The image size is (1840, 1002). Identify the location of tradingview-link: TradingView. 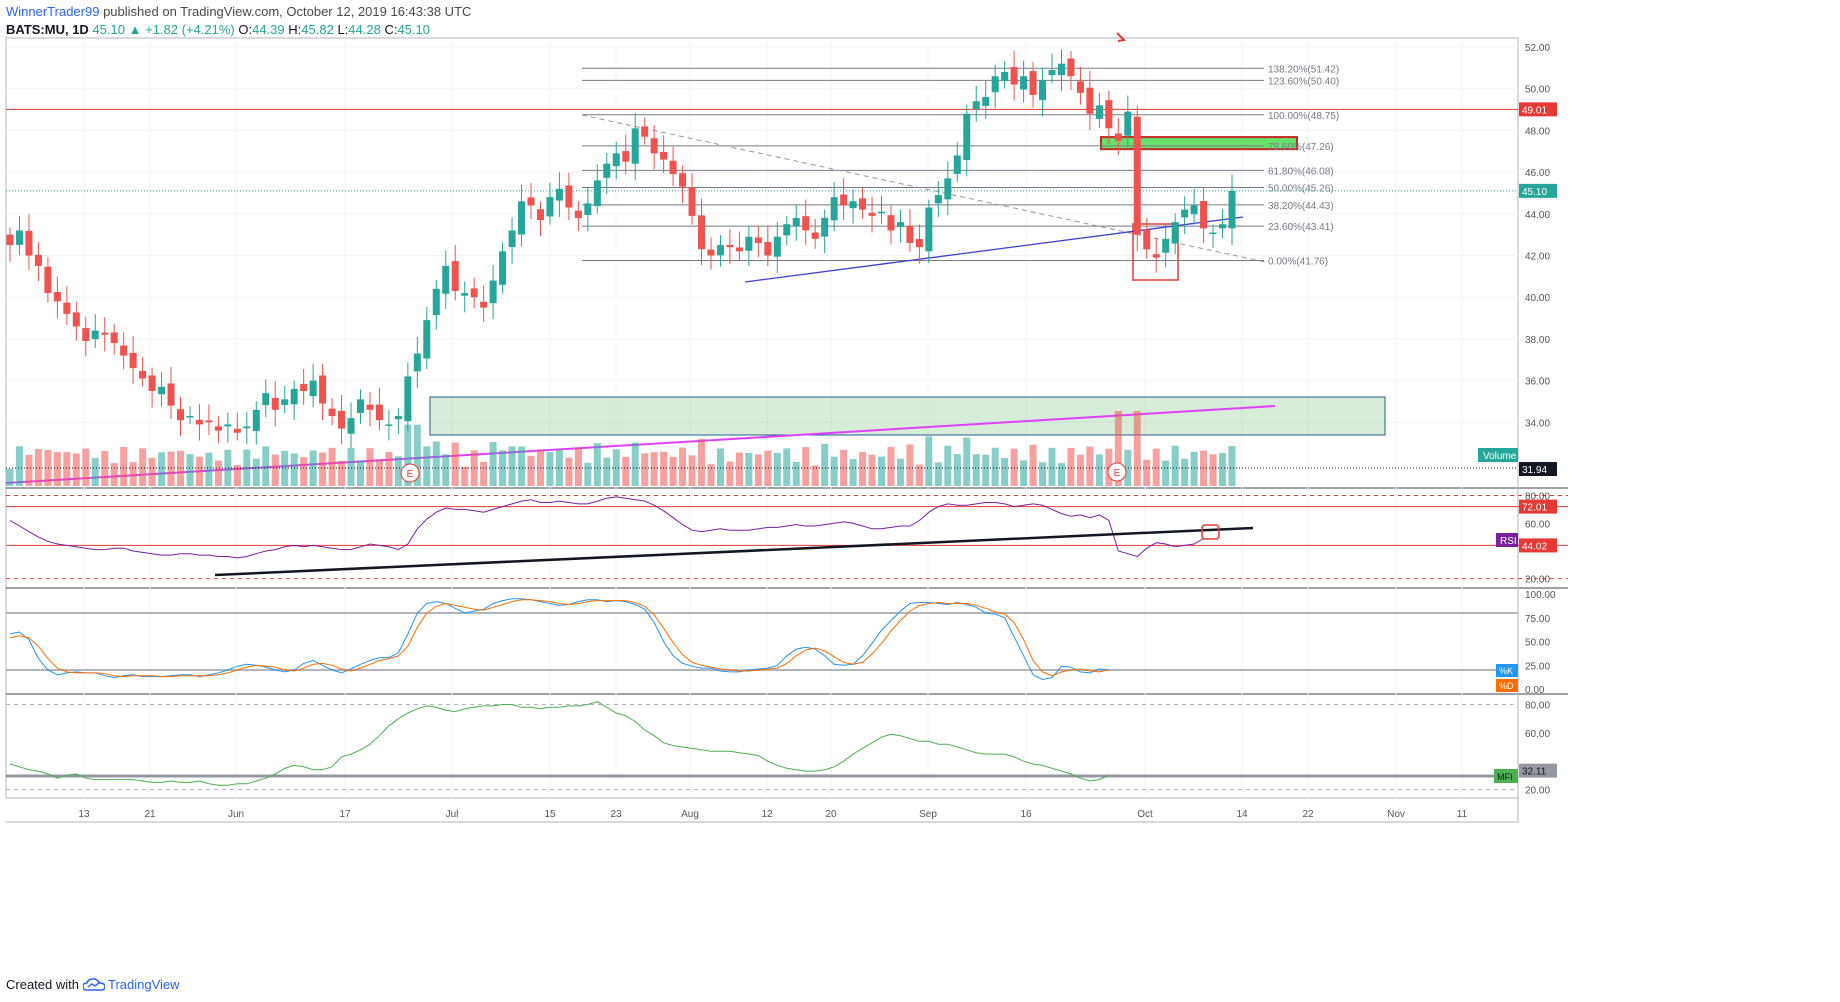
(131, 984).